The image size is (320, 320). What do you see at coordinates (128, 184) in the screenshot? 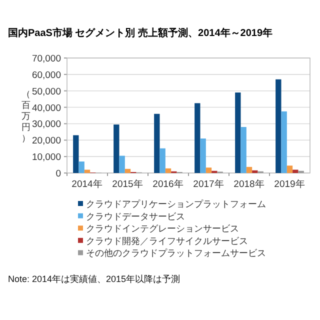
I see `x-tick-label: 2015年` at bounding box center [128, 184].